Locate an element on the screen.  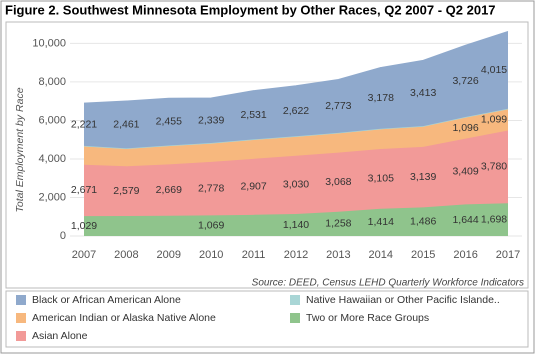
y-tick-label: 4,000 is located at coordinates (52, 159).